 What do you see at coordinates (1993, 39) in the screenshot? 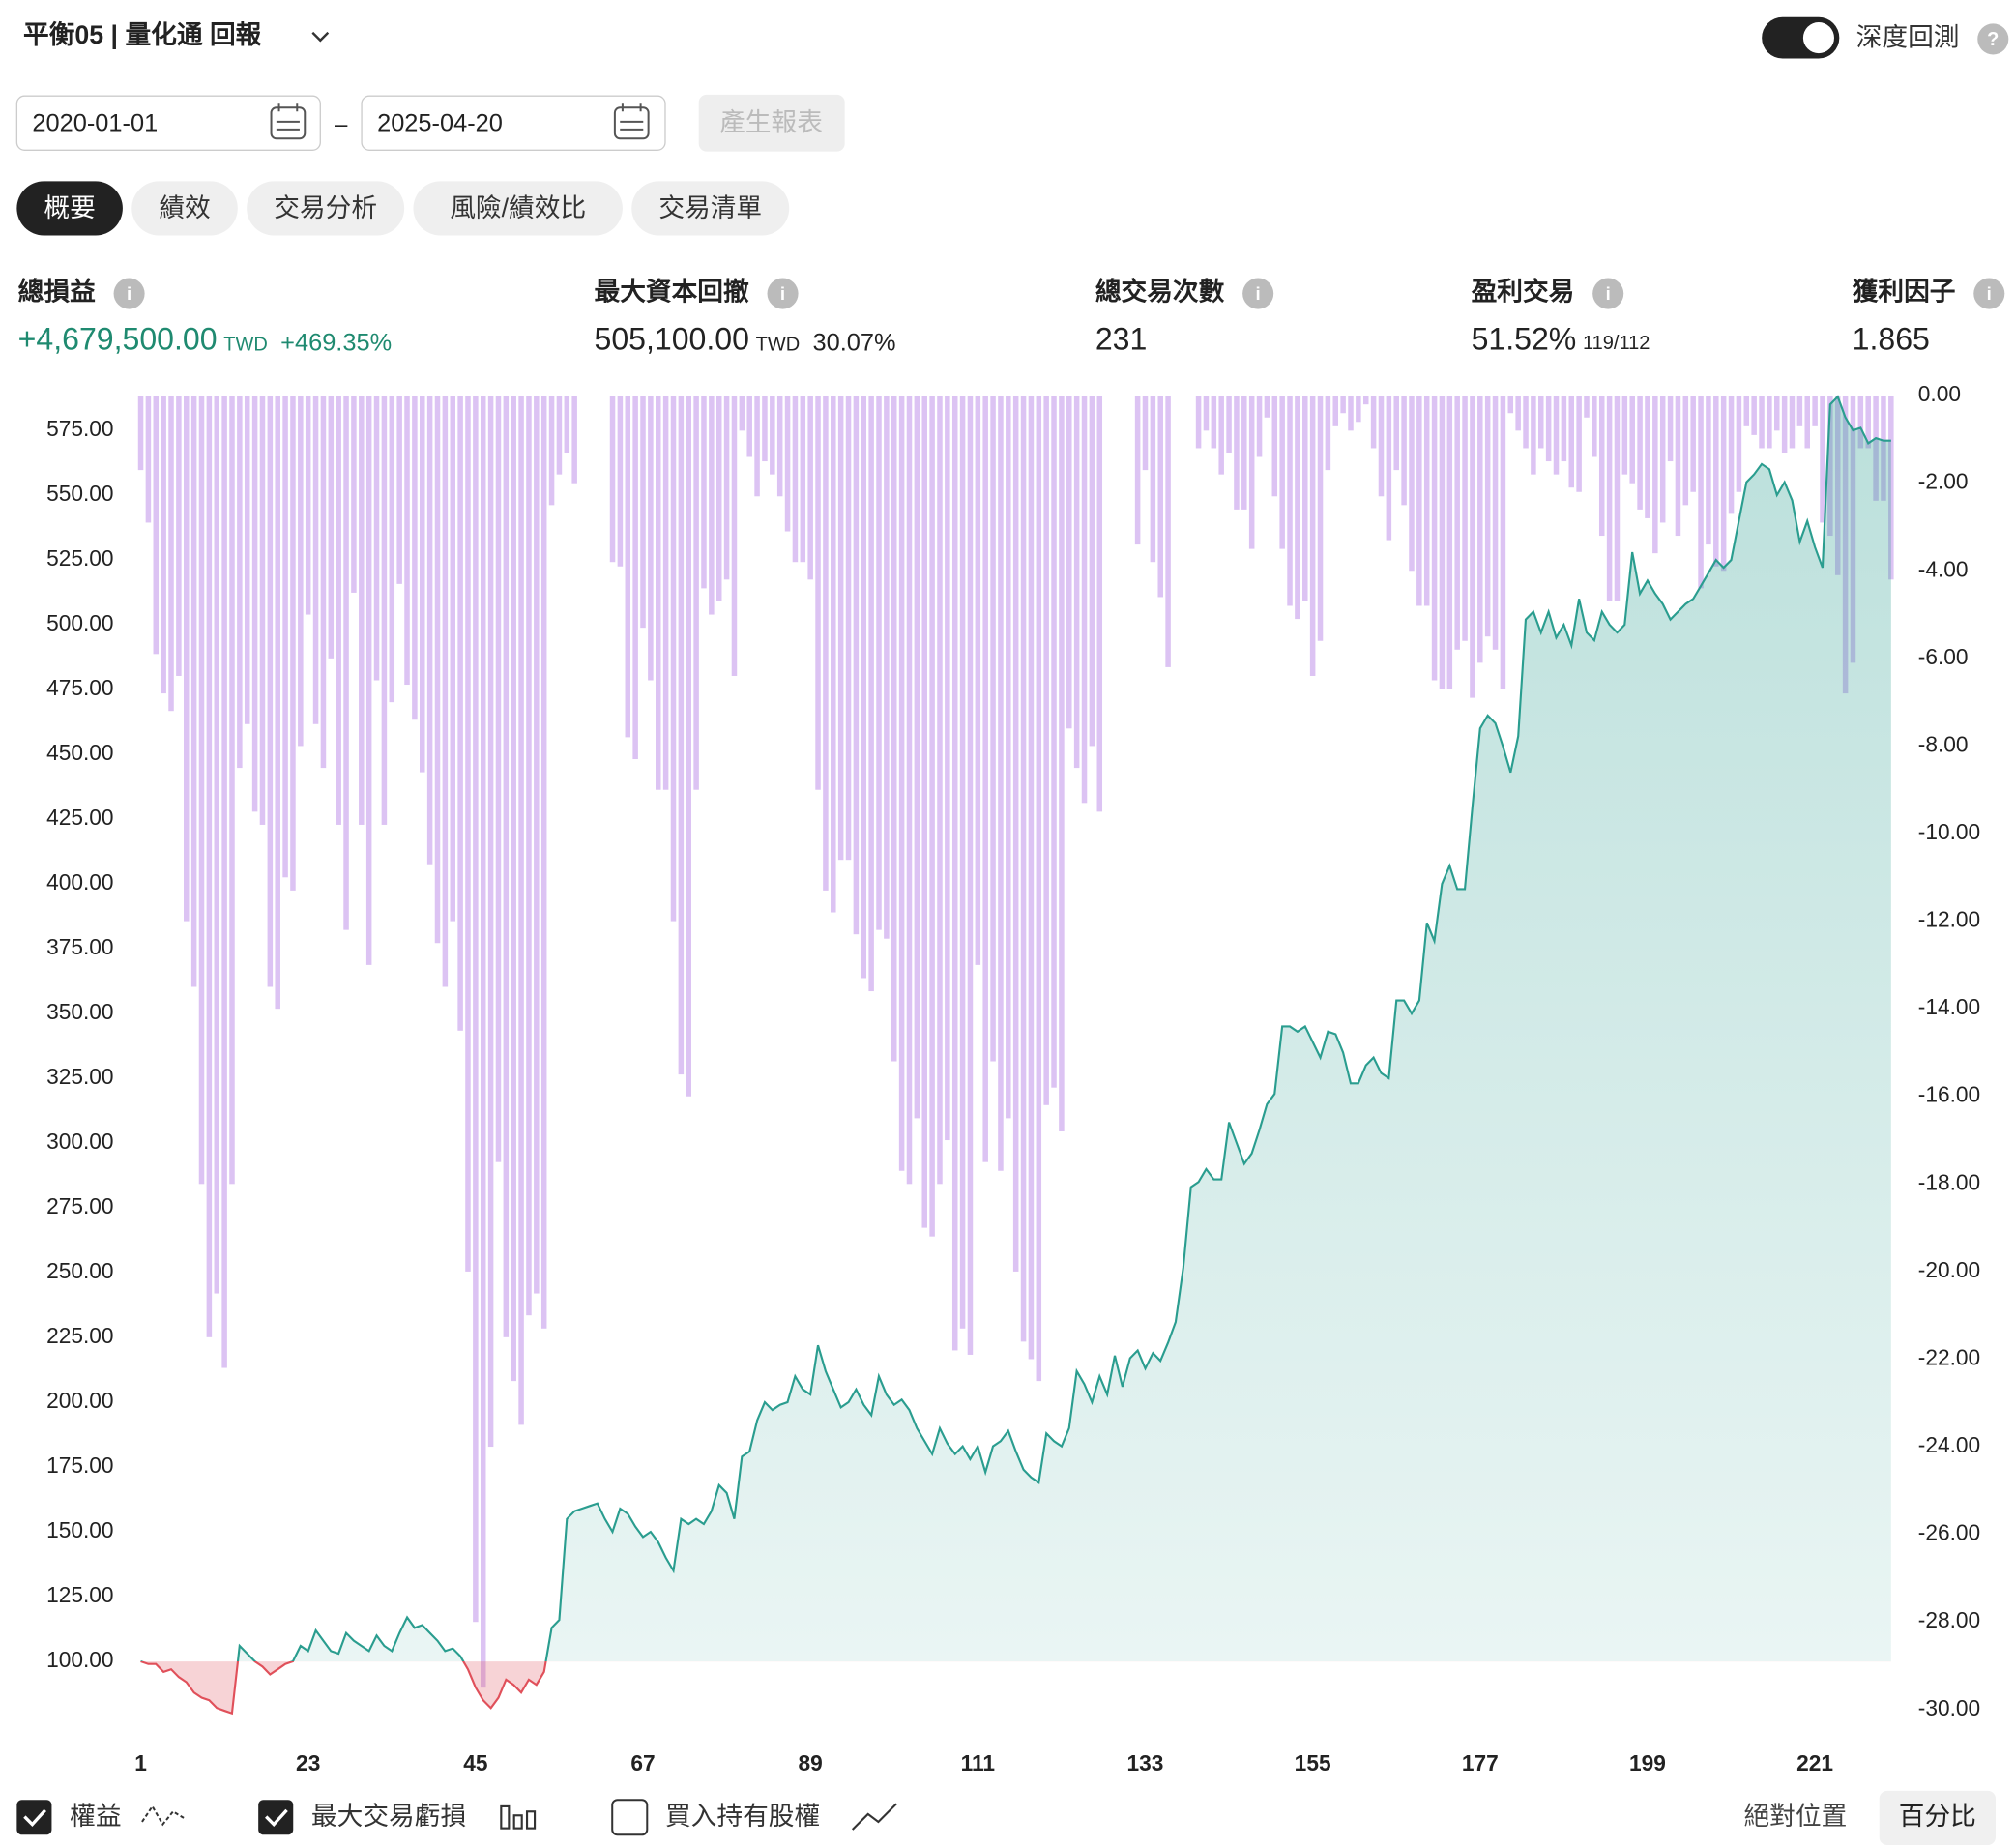
I see `help-icon` at bounding box center [1993, 39].